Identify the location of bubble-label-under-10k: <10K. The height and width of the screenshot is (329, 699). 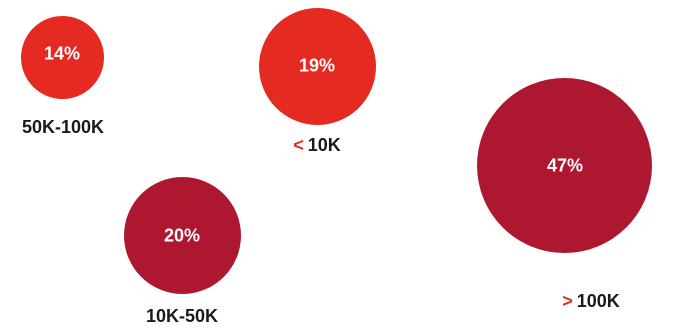
(317, 145).